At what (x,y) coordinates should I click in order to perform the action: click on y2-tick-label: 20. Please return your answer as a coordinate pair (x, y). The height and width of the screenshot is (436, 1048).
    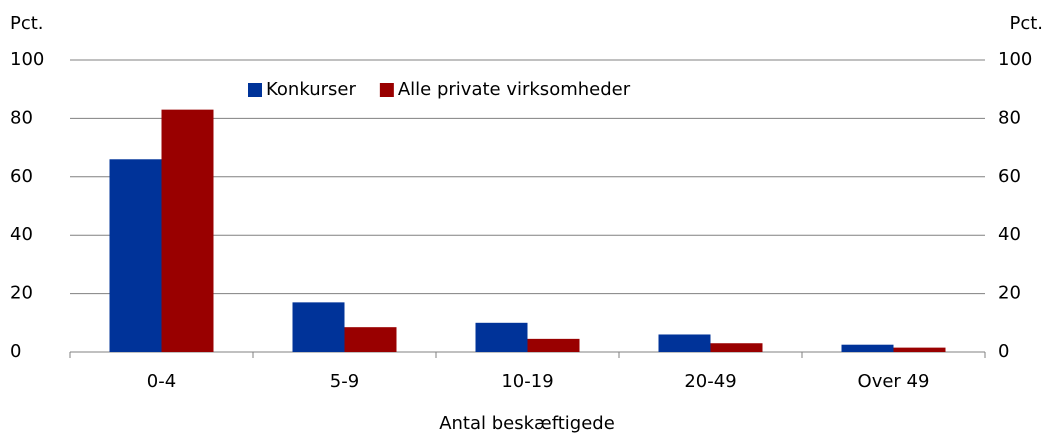
    Looking at the image, I should click on (1009, 293).